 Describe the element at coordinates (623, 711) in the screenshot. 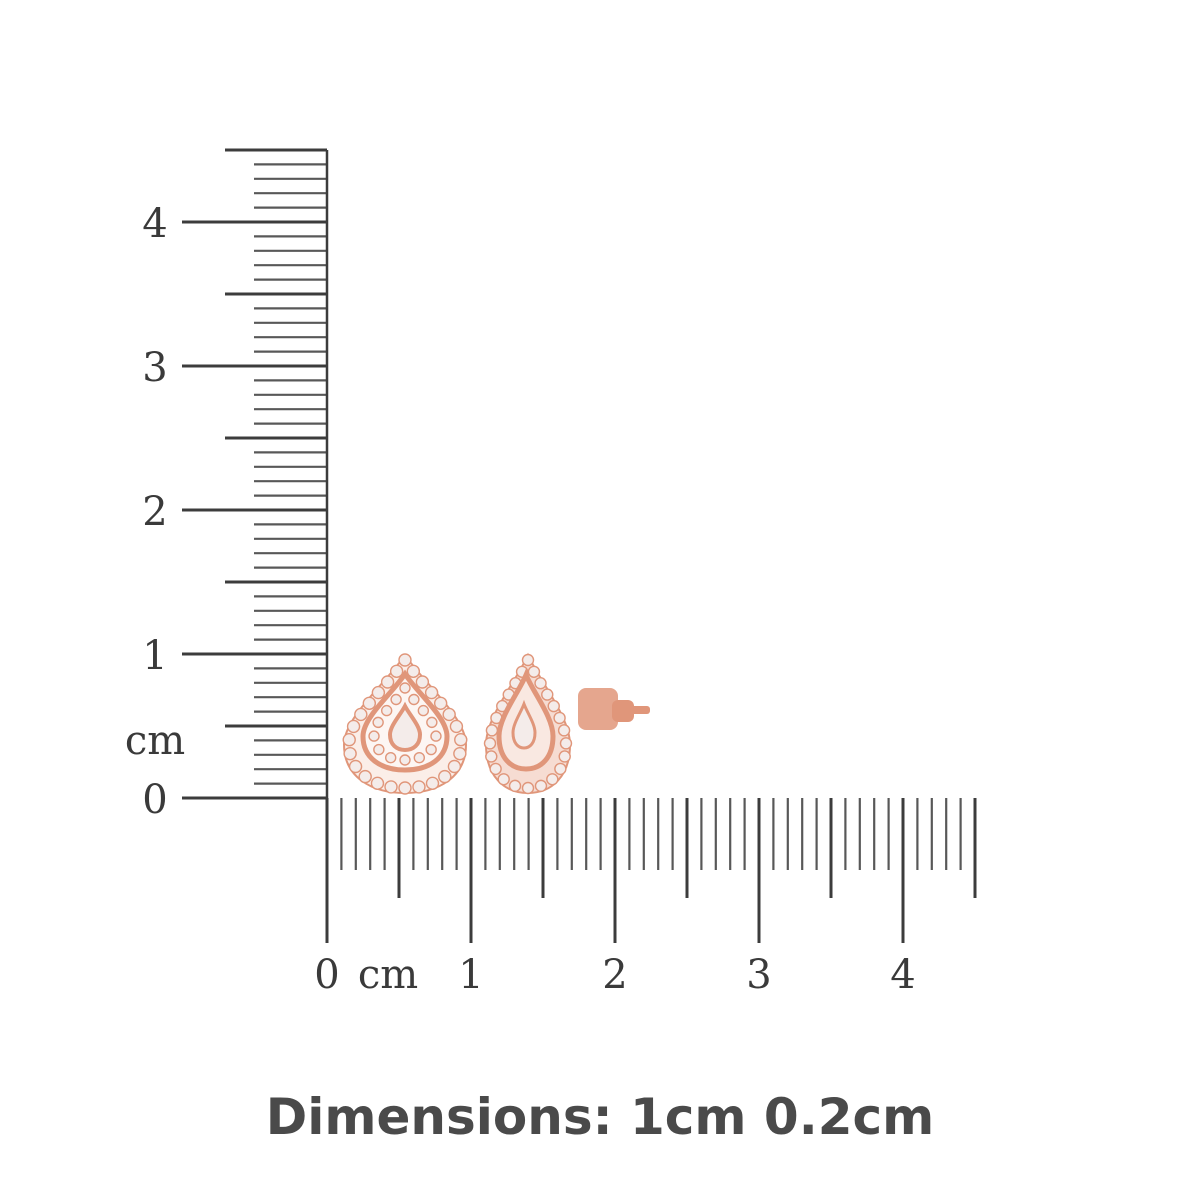

I see `earring-clutch` at that location.